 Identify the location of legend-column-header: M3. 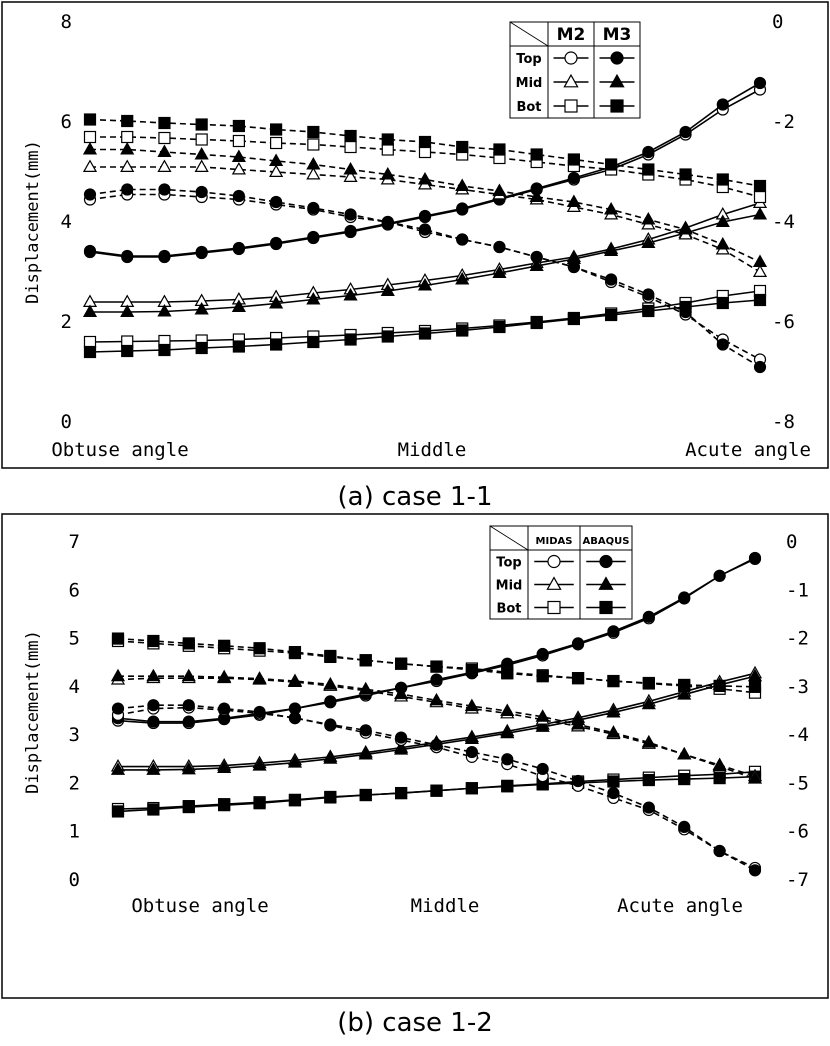
(617, 35).